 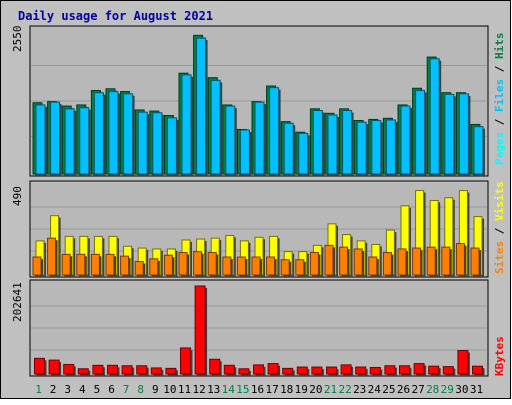 What do you see at coordinates (111, 389) in the screenshot?
I see `x-tick-label: 6` at bounding box center [111, 389].